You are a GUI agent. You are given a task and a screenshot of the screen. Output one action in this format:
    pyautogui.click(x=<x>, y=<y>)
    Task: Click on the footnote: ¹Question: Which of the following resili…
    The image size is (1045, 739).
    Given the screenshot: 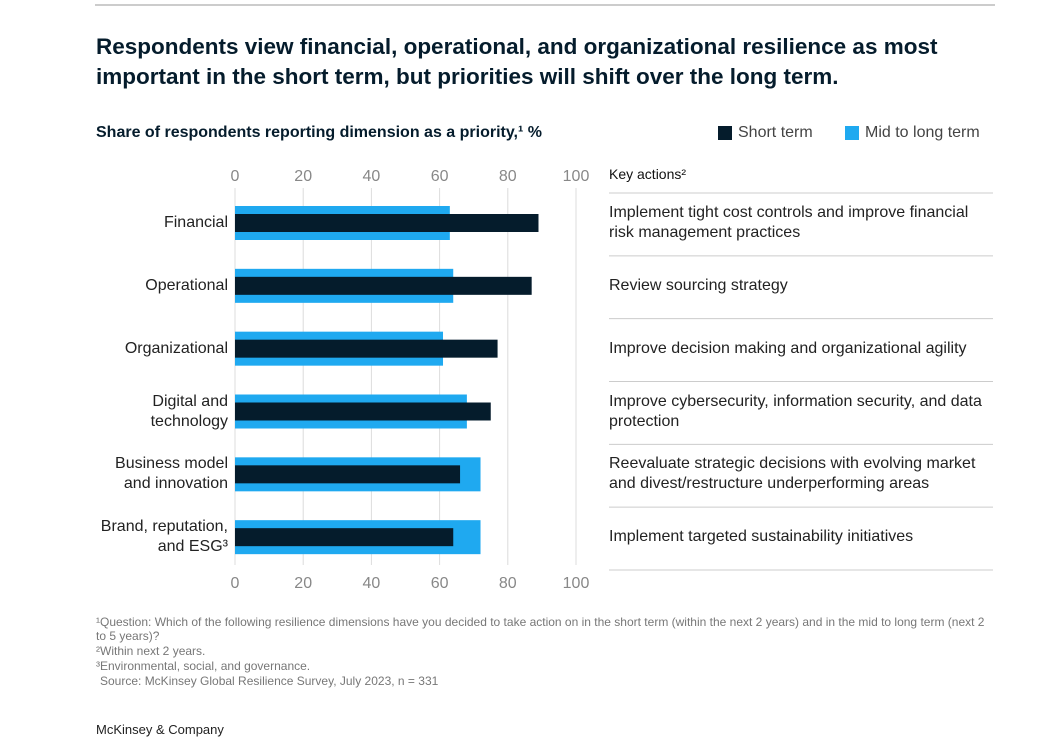 What is the action you would take?
    pyautogui.click(x=540, y=629)
    